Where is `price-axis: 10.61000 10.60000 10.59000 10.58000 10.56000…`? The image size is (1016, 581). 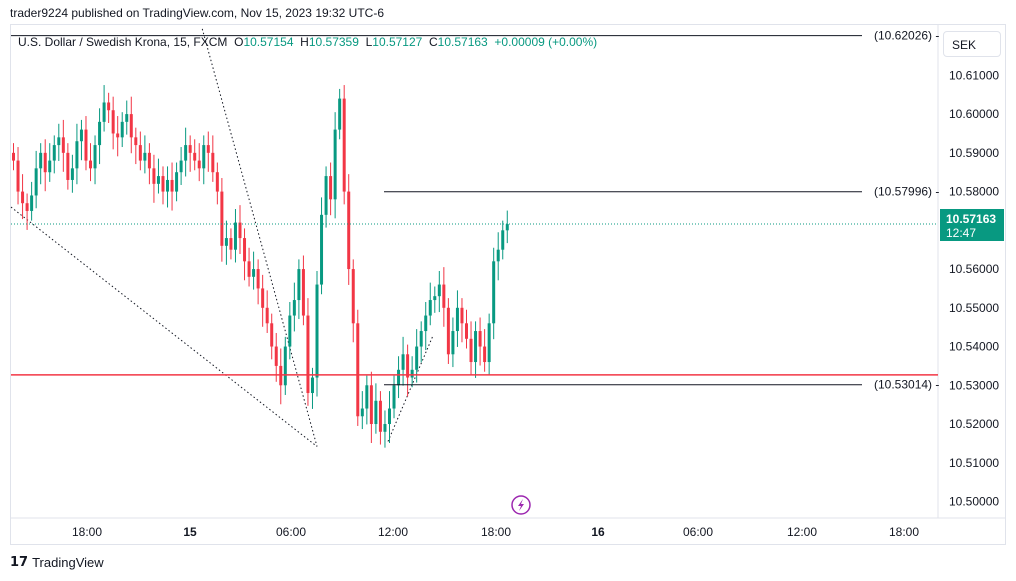 price-axis: 10.61000 10.60000 10.59000 10.58000 10.56000… is located at coordinates (974, 288).